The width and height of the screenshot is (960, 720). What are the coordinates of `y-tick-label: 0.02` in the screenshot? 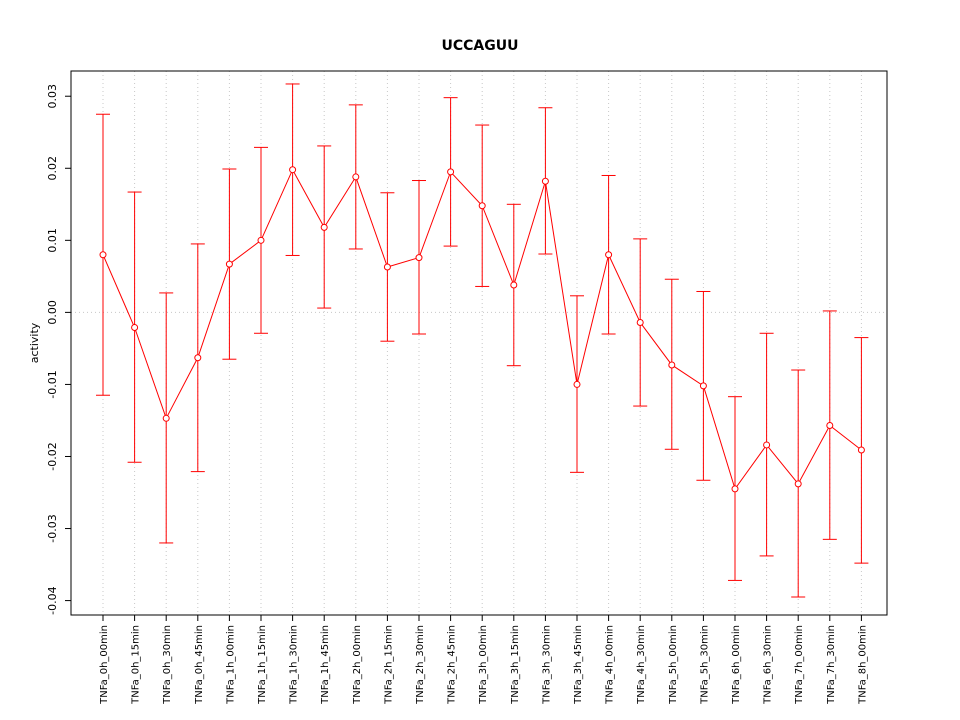 It's located at (52, 168).